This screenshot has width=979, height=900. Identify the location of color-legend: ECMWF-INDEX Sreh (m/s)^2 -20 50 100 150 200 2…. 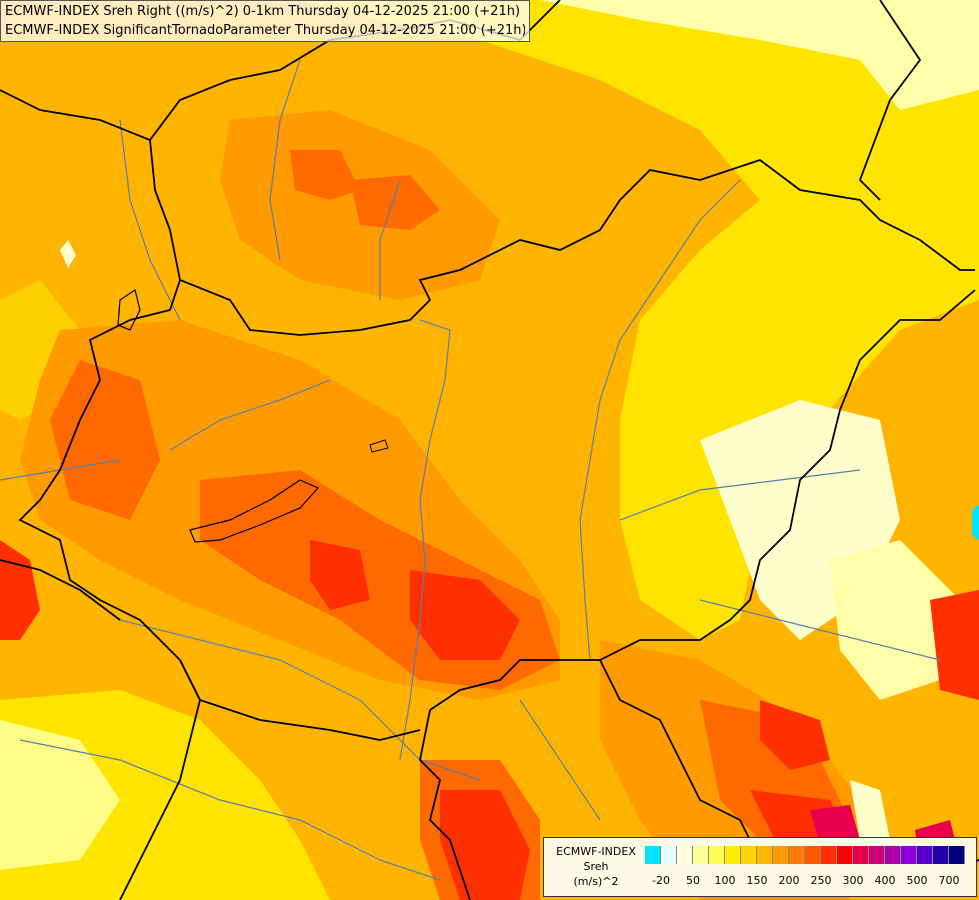
(760, 867).